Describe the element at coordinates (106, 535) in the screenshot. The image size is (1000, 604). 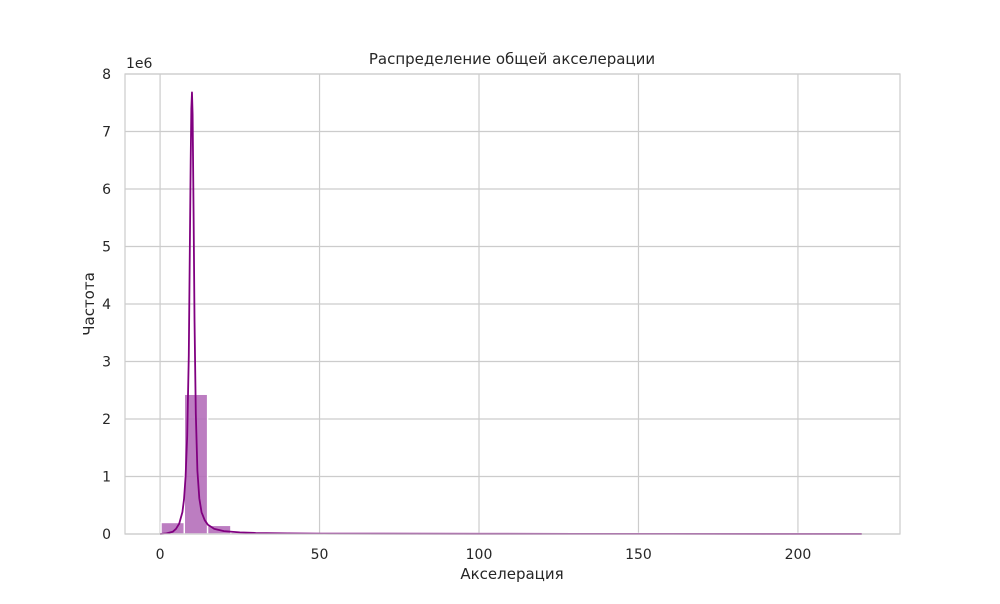
I see `y-tick-label: 0` at that location.